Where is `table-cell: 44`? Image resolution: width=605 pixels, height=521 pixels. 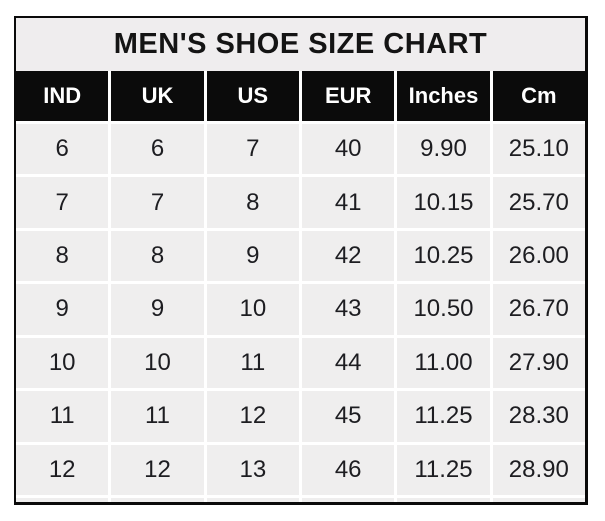
table-cell: 44 is located at coordinates (348, 363).